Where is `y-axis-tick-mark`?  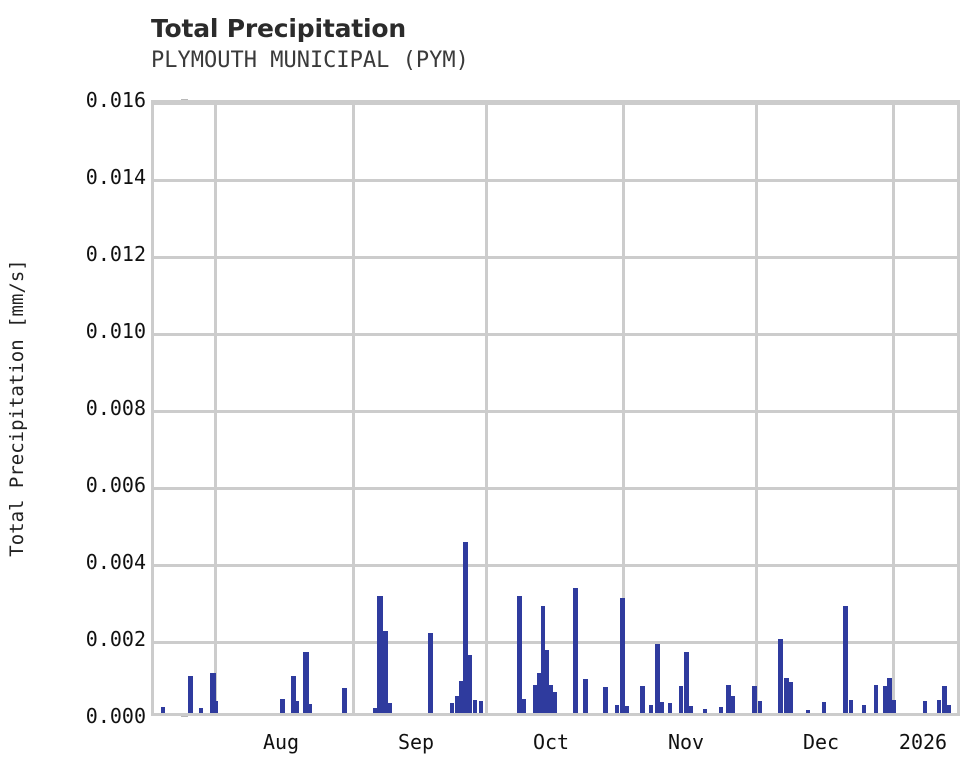 y-axis-tick-mark is located at coordinates (184, 716).